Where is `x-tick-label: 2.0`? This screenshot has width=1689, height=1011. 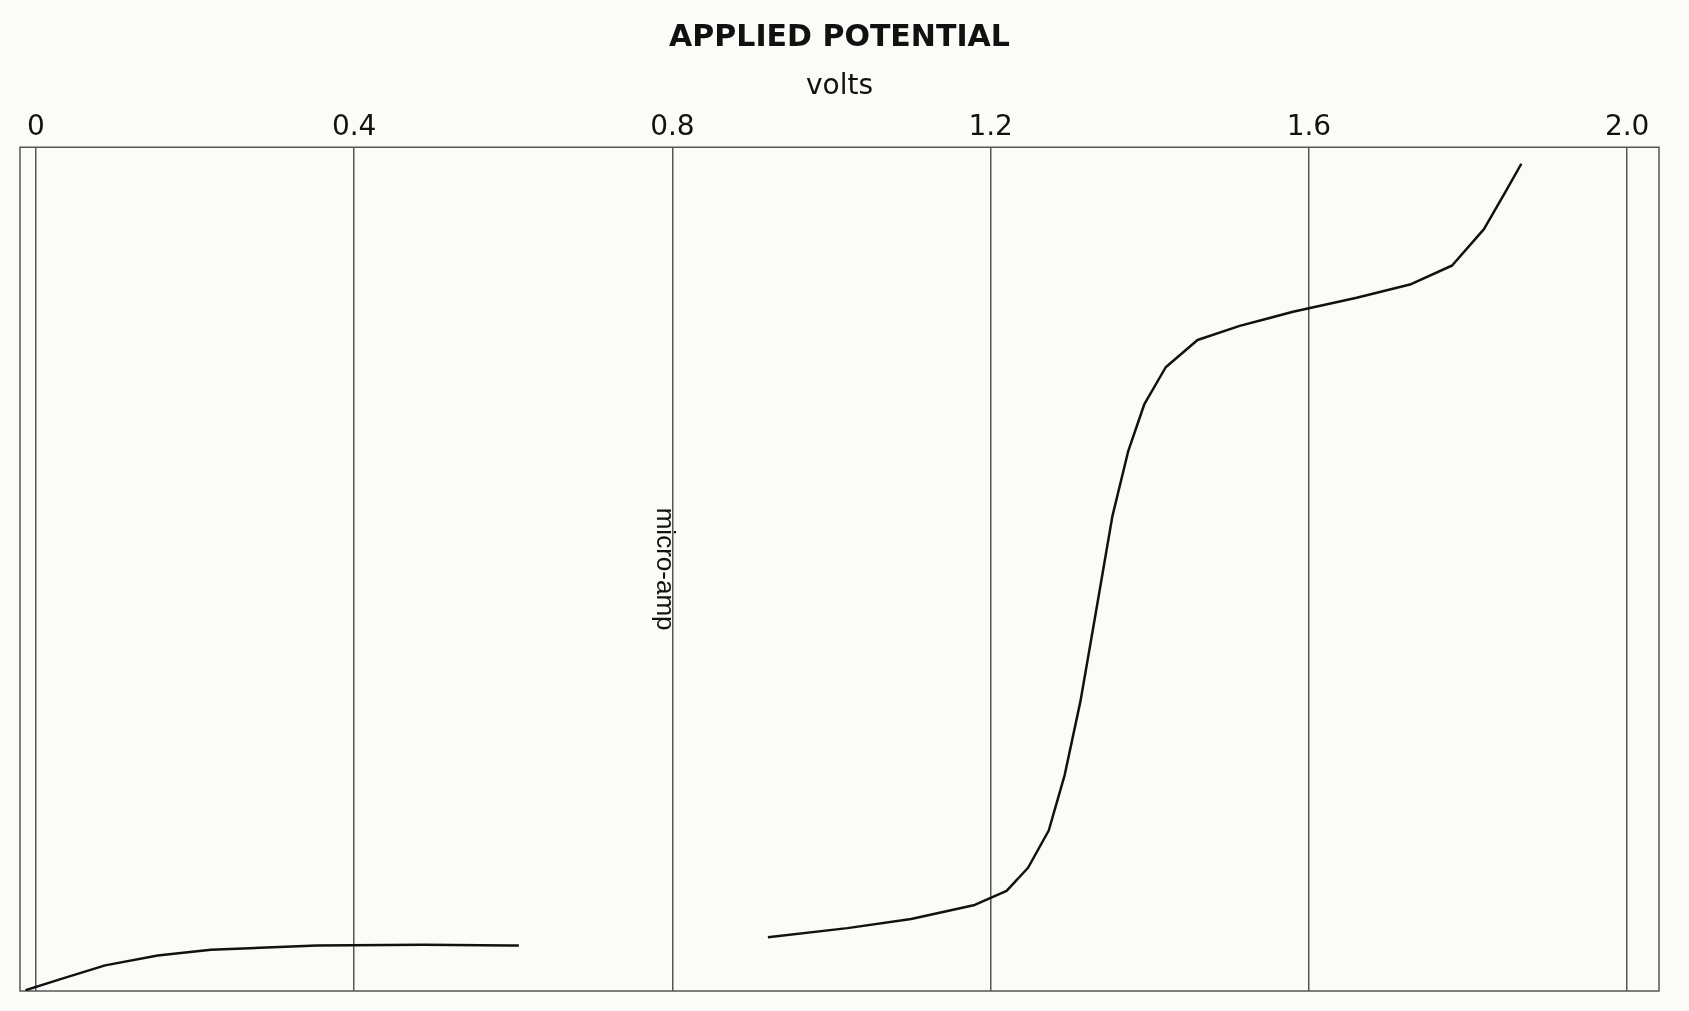
x-tick-label: 2.0 is located at coordinates (1627, 125).